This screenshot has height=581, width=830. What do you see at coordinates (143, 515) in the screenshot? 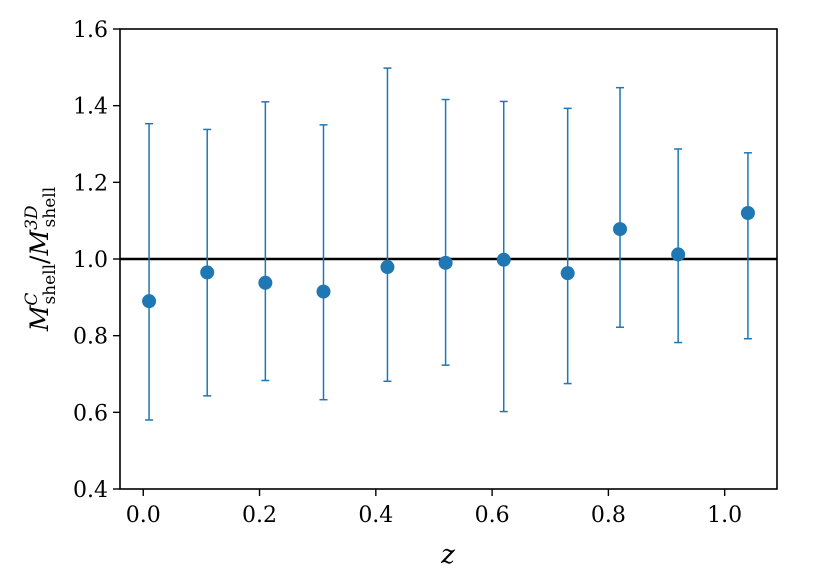
I see `x-tick-label: 0.0` at bounding box center [143, 515].